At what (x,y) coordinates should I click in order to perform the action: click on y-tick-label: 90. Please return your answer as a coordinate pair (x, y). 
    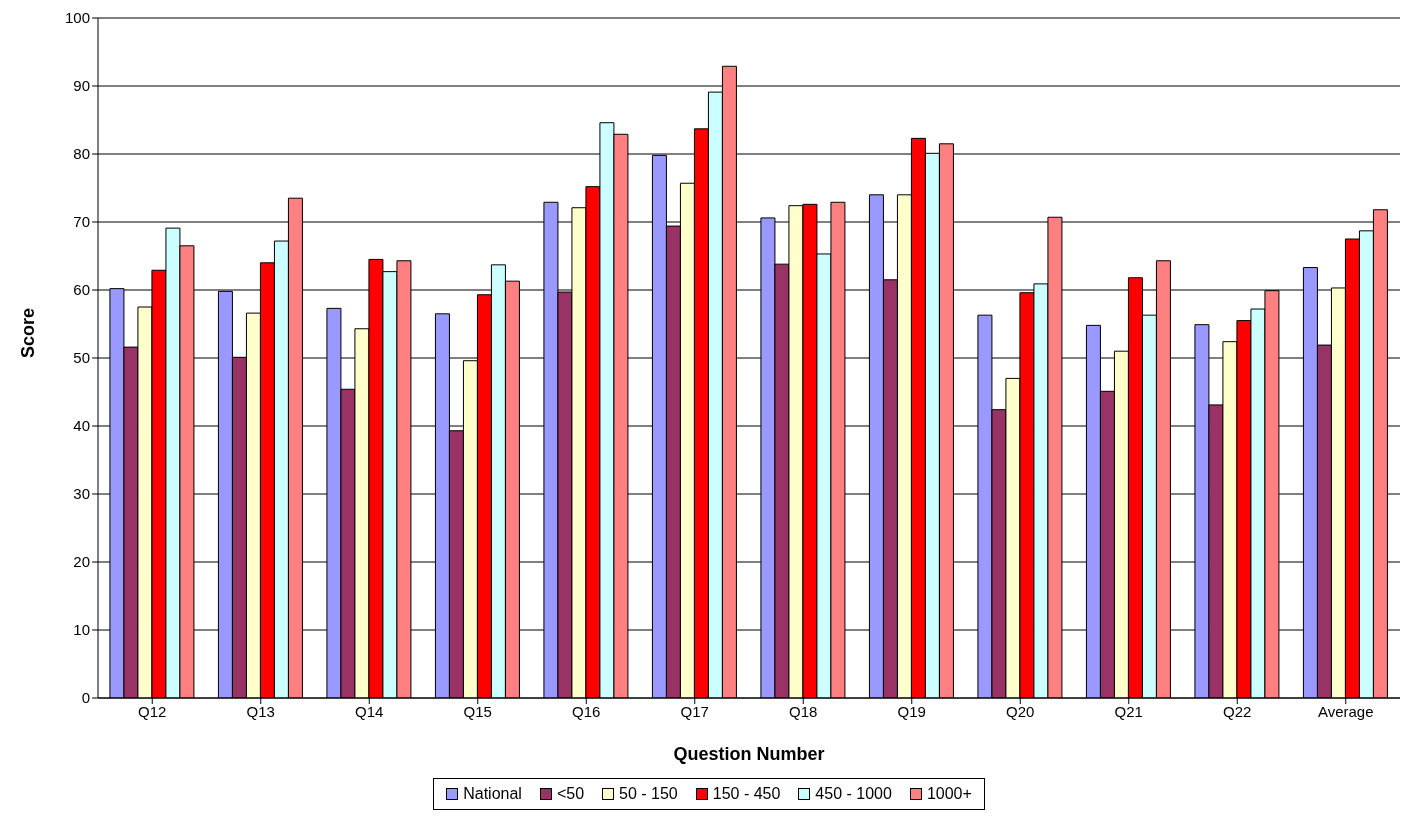
    Looking at the image, I should click on (81, 86).